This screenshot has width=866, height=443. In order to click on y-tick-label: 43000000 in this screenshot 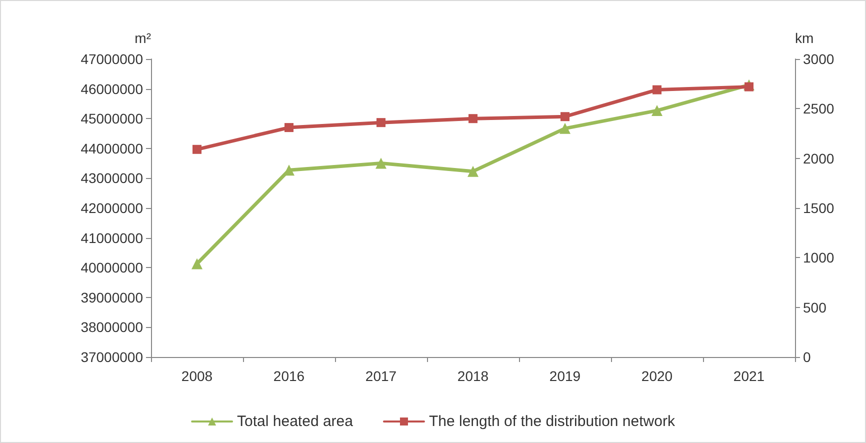, I will do `click(112, 178)`.